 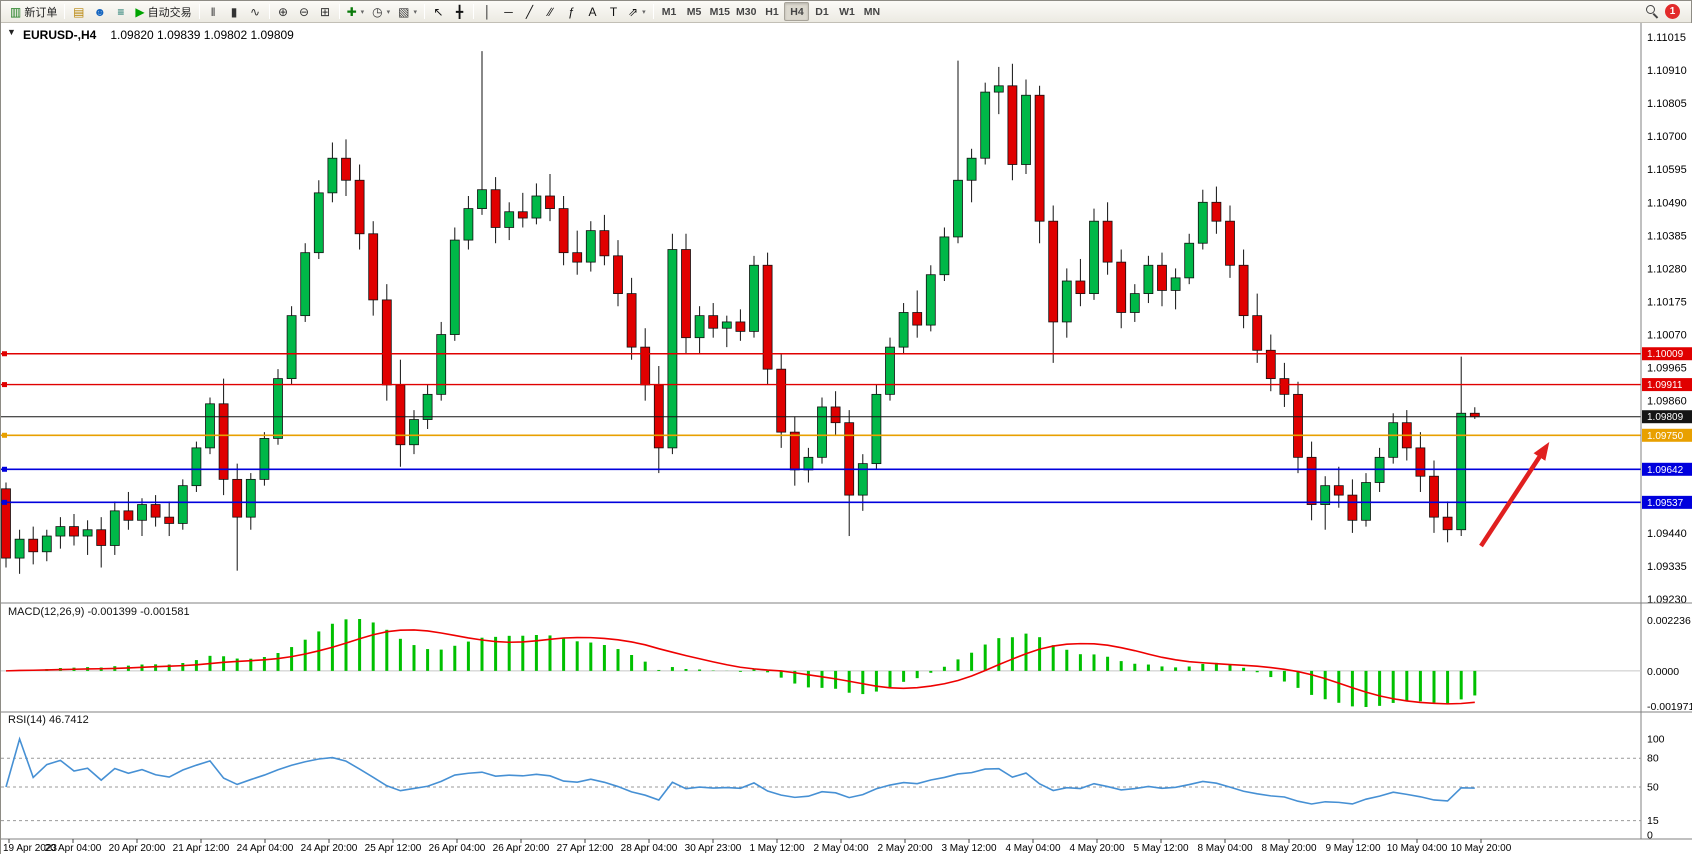 I want to click on templates-button: ▧ ▾, so click(x=407, y=11).